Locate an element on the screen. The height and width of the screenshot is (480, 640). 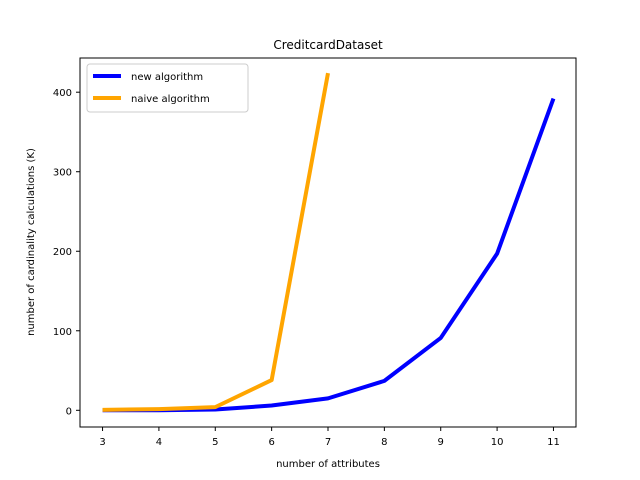
x-axis-ticks: 3 4 5 6 7 8 9 10 11 is located at coordinates (329, 437).